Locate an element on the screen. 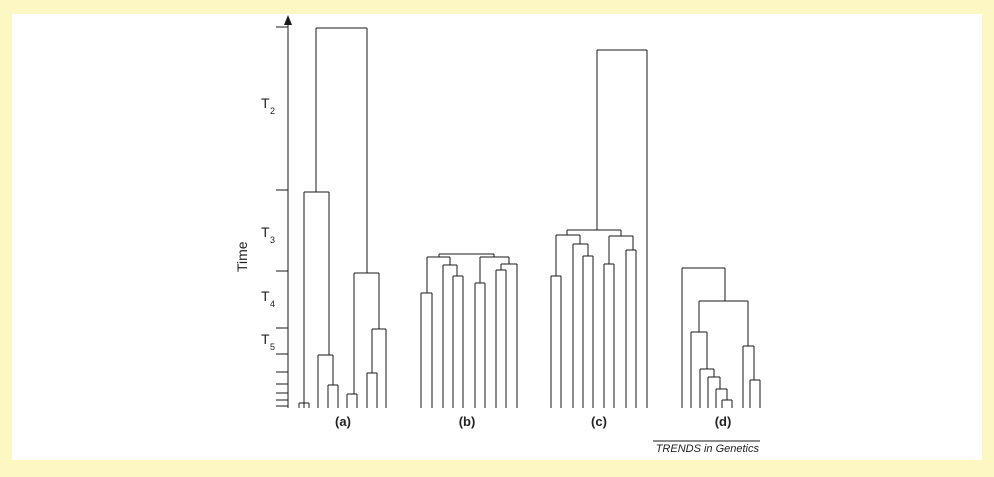 The image size is (994, 477). tree-d is located at coordinates (721, 337).